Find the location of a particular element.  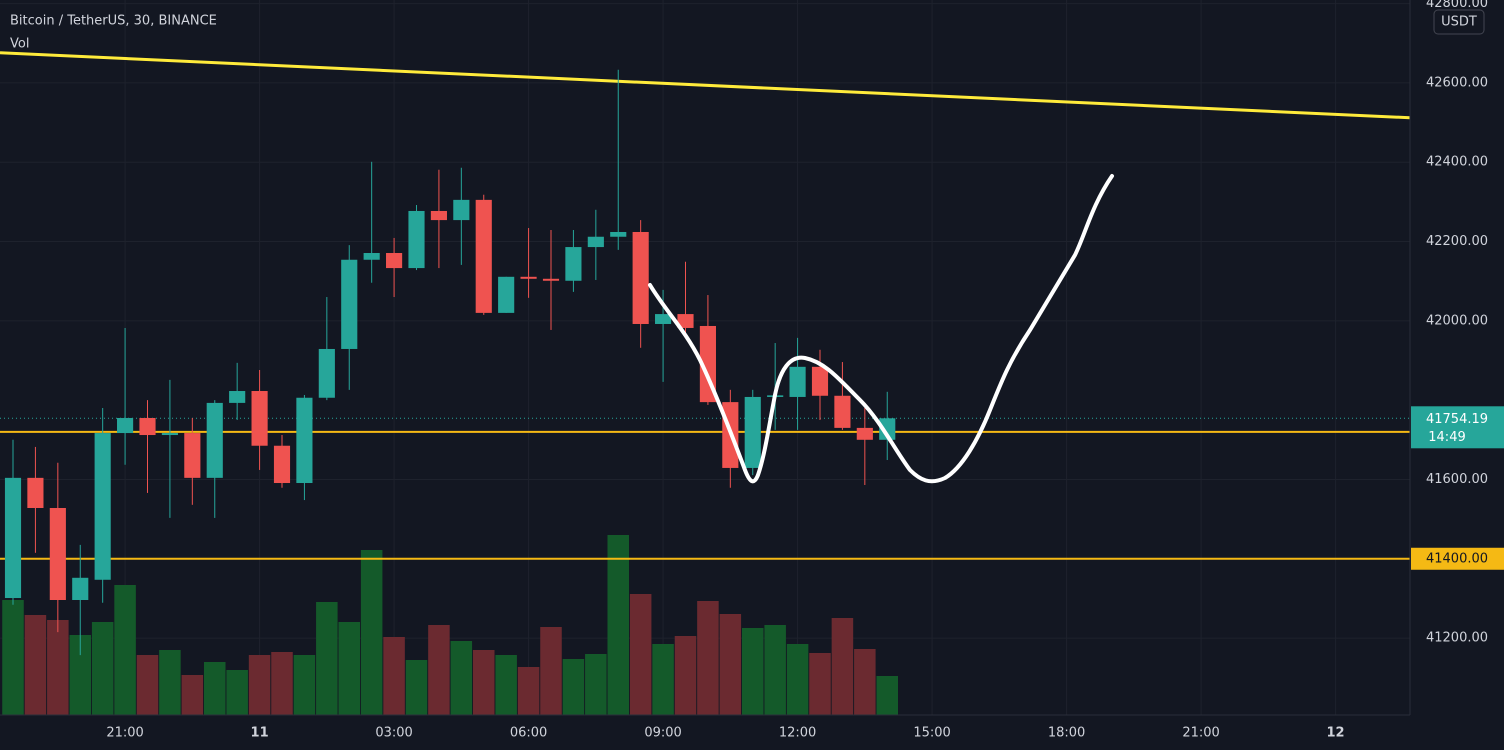

volume-pane is located at coordinates (450, 625).